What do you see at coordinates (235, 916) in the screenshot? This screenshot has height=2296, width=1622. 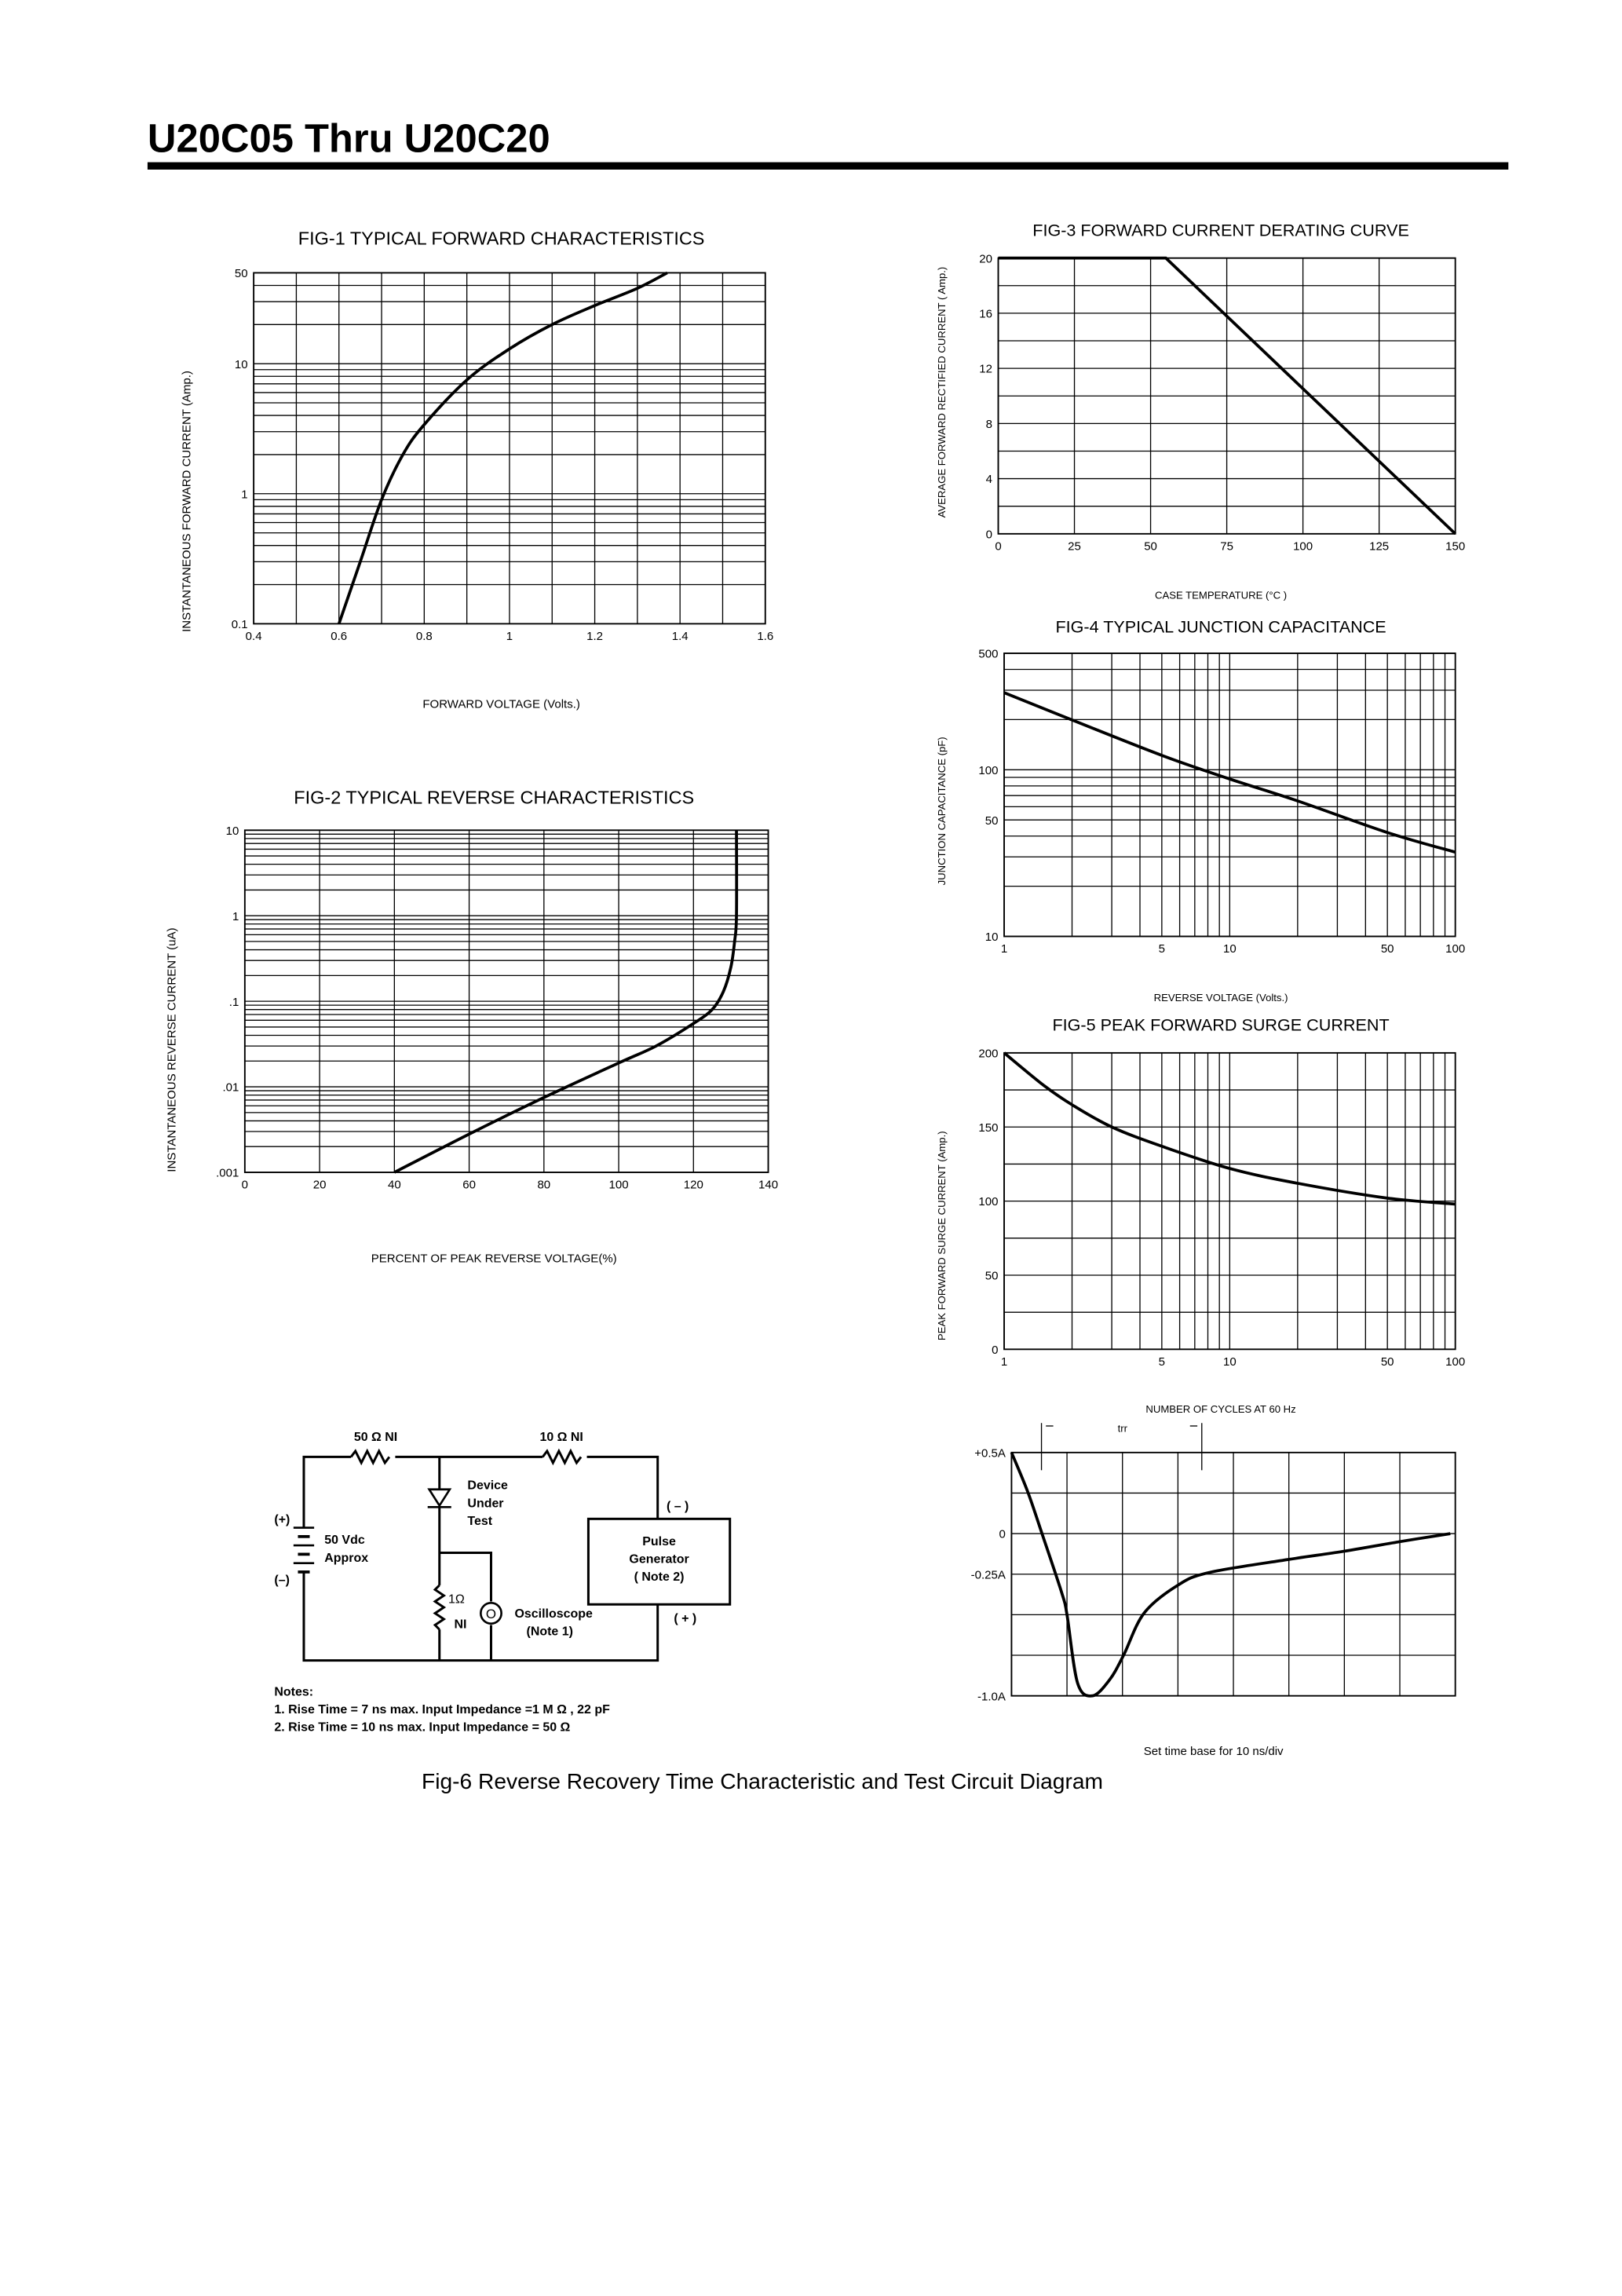 I see `y-tick-label: 1` at bounding box center [235, 916].